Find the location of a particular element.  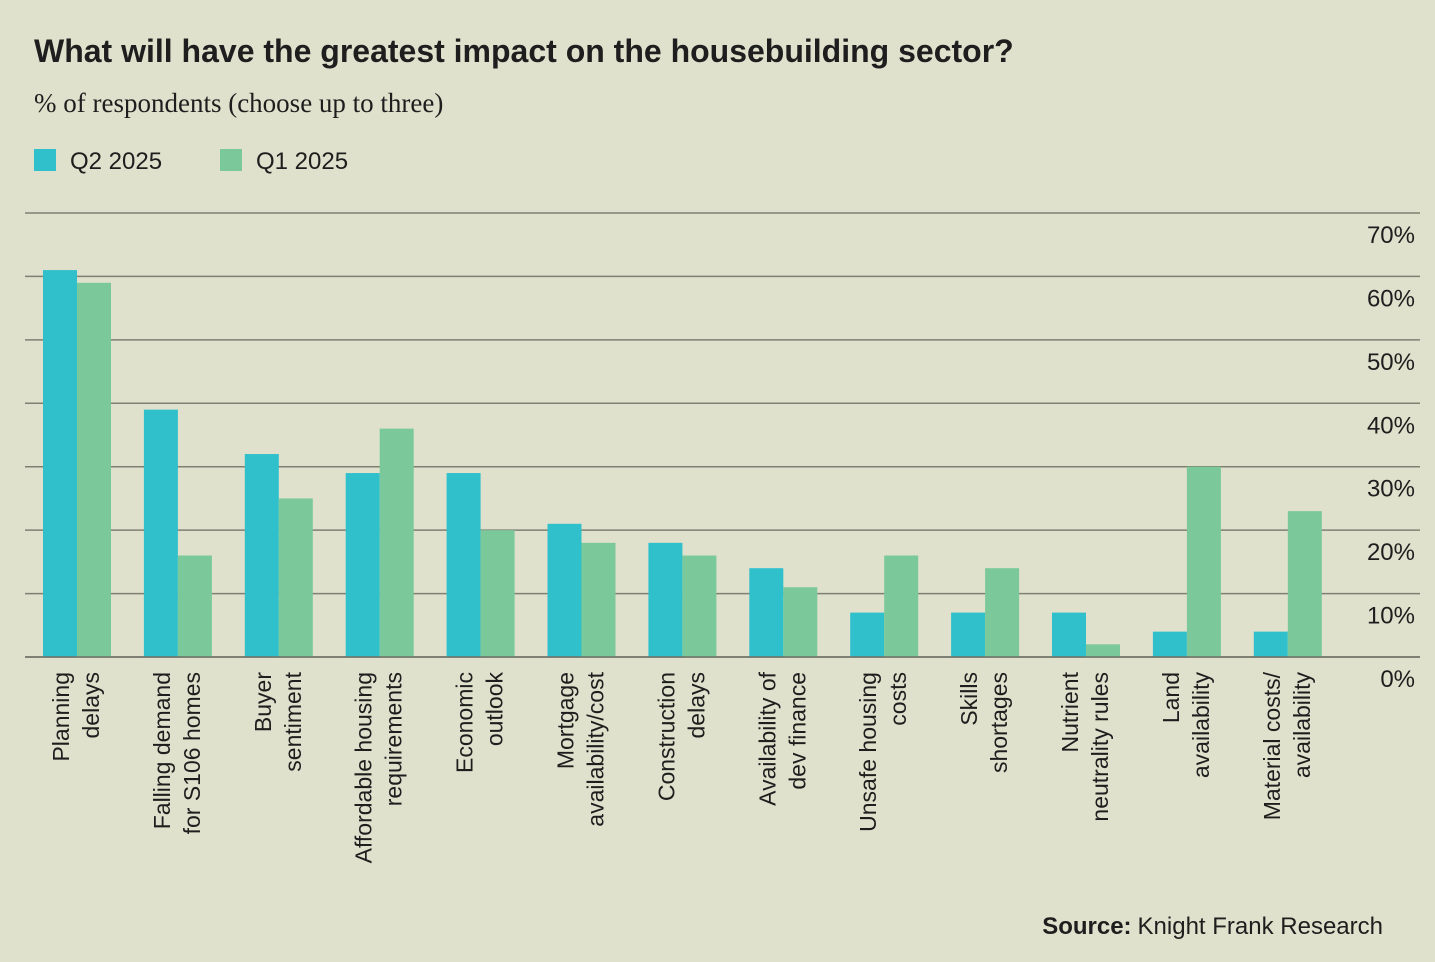

x-tick-label: shortages is located at coordinates (999, 722).